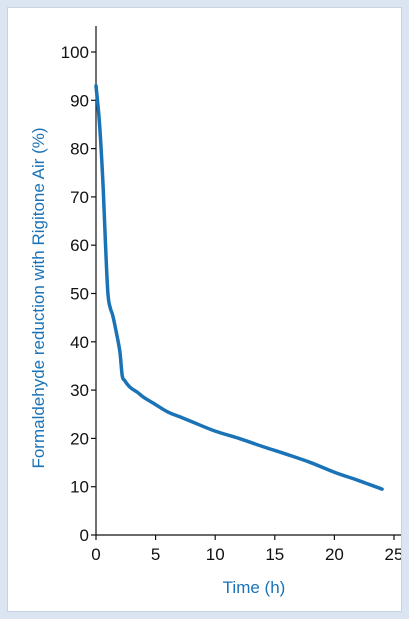 This screenshot has width=409, height=619. I want to click on x-tick-label: 10, so click(215, 554).